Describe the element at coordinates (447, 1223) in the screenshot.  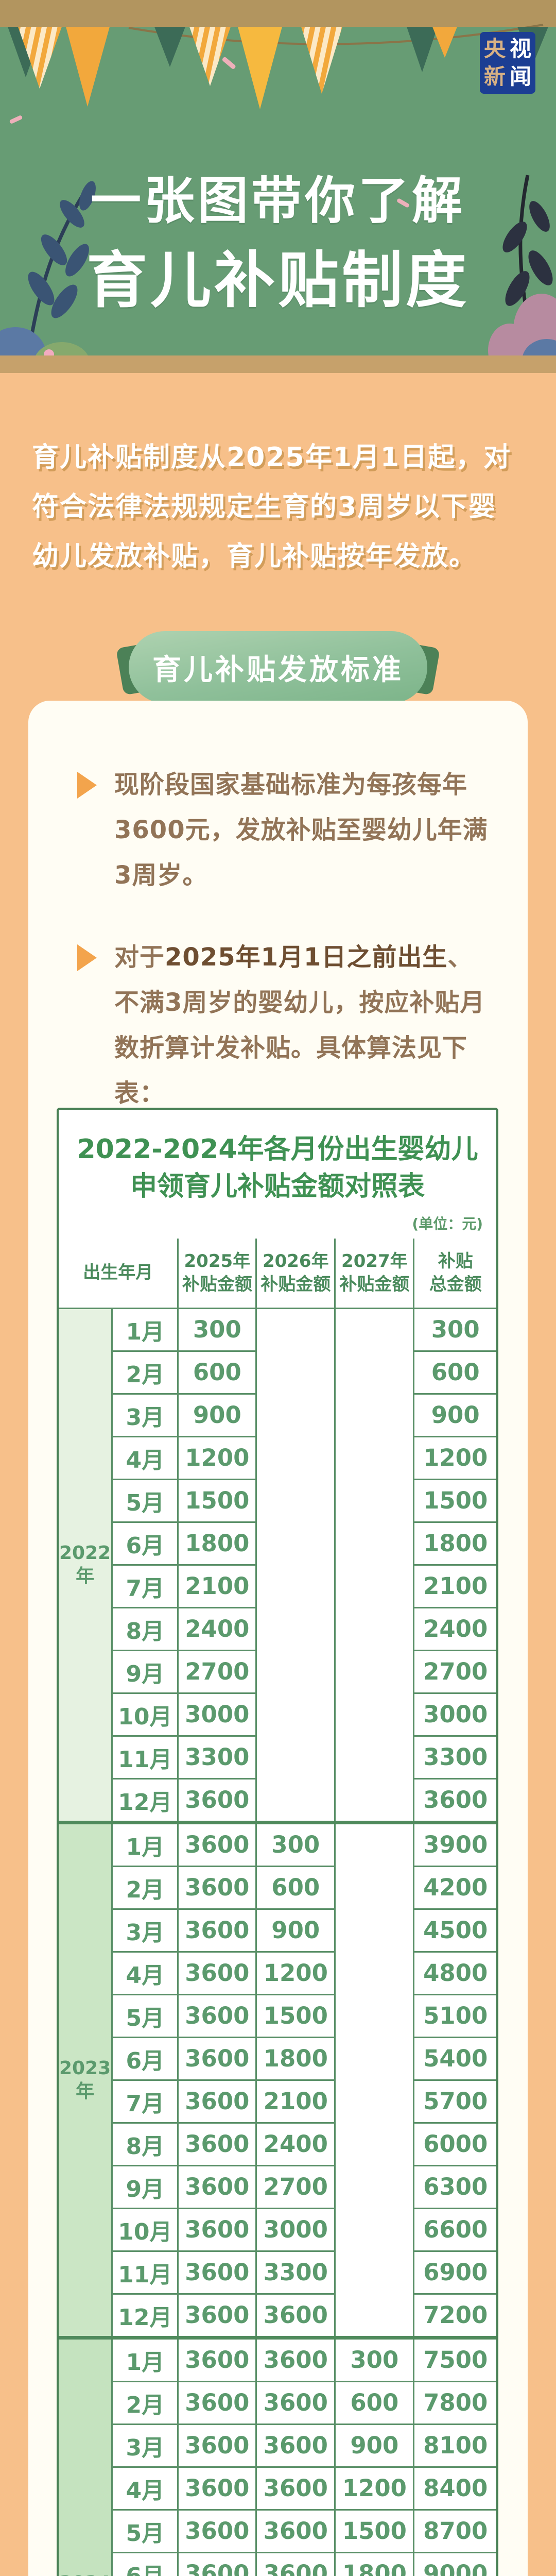
I see `table-unit-label: (单位：元)` at that location.